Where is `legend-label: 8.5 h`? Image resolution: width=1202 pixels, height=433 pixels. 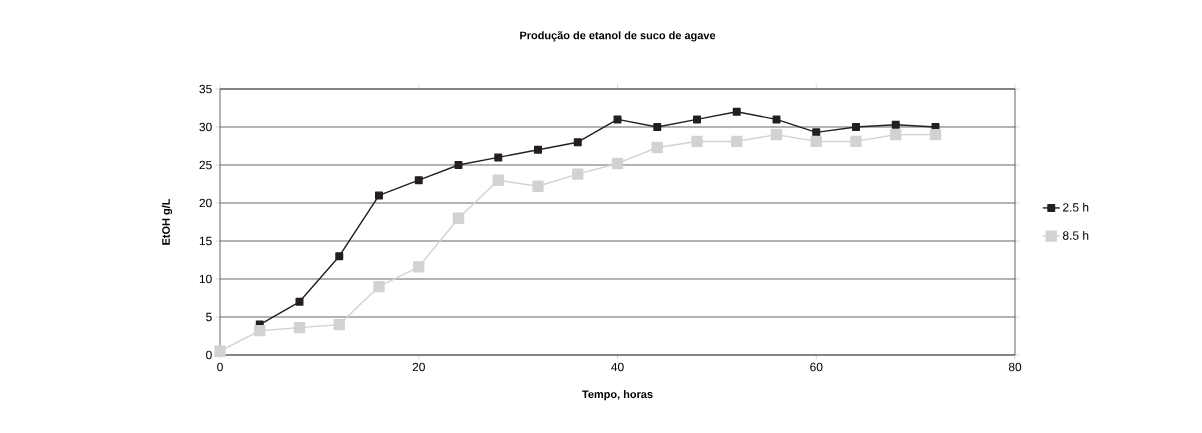 legend-label: 8.5 h is located at coordinates (1075, 235).